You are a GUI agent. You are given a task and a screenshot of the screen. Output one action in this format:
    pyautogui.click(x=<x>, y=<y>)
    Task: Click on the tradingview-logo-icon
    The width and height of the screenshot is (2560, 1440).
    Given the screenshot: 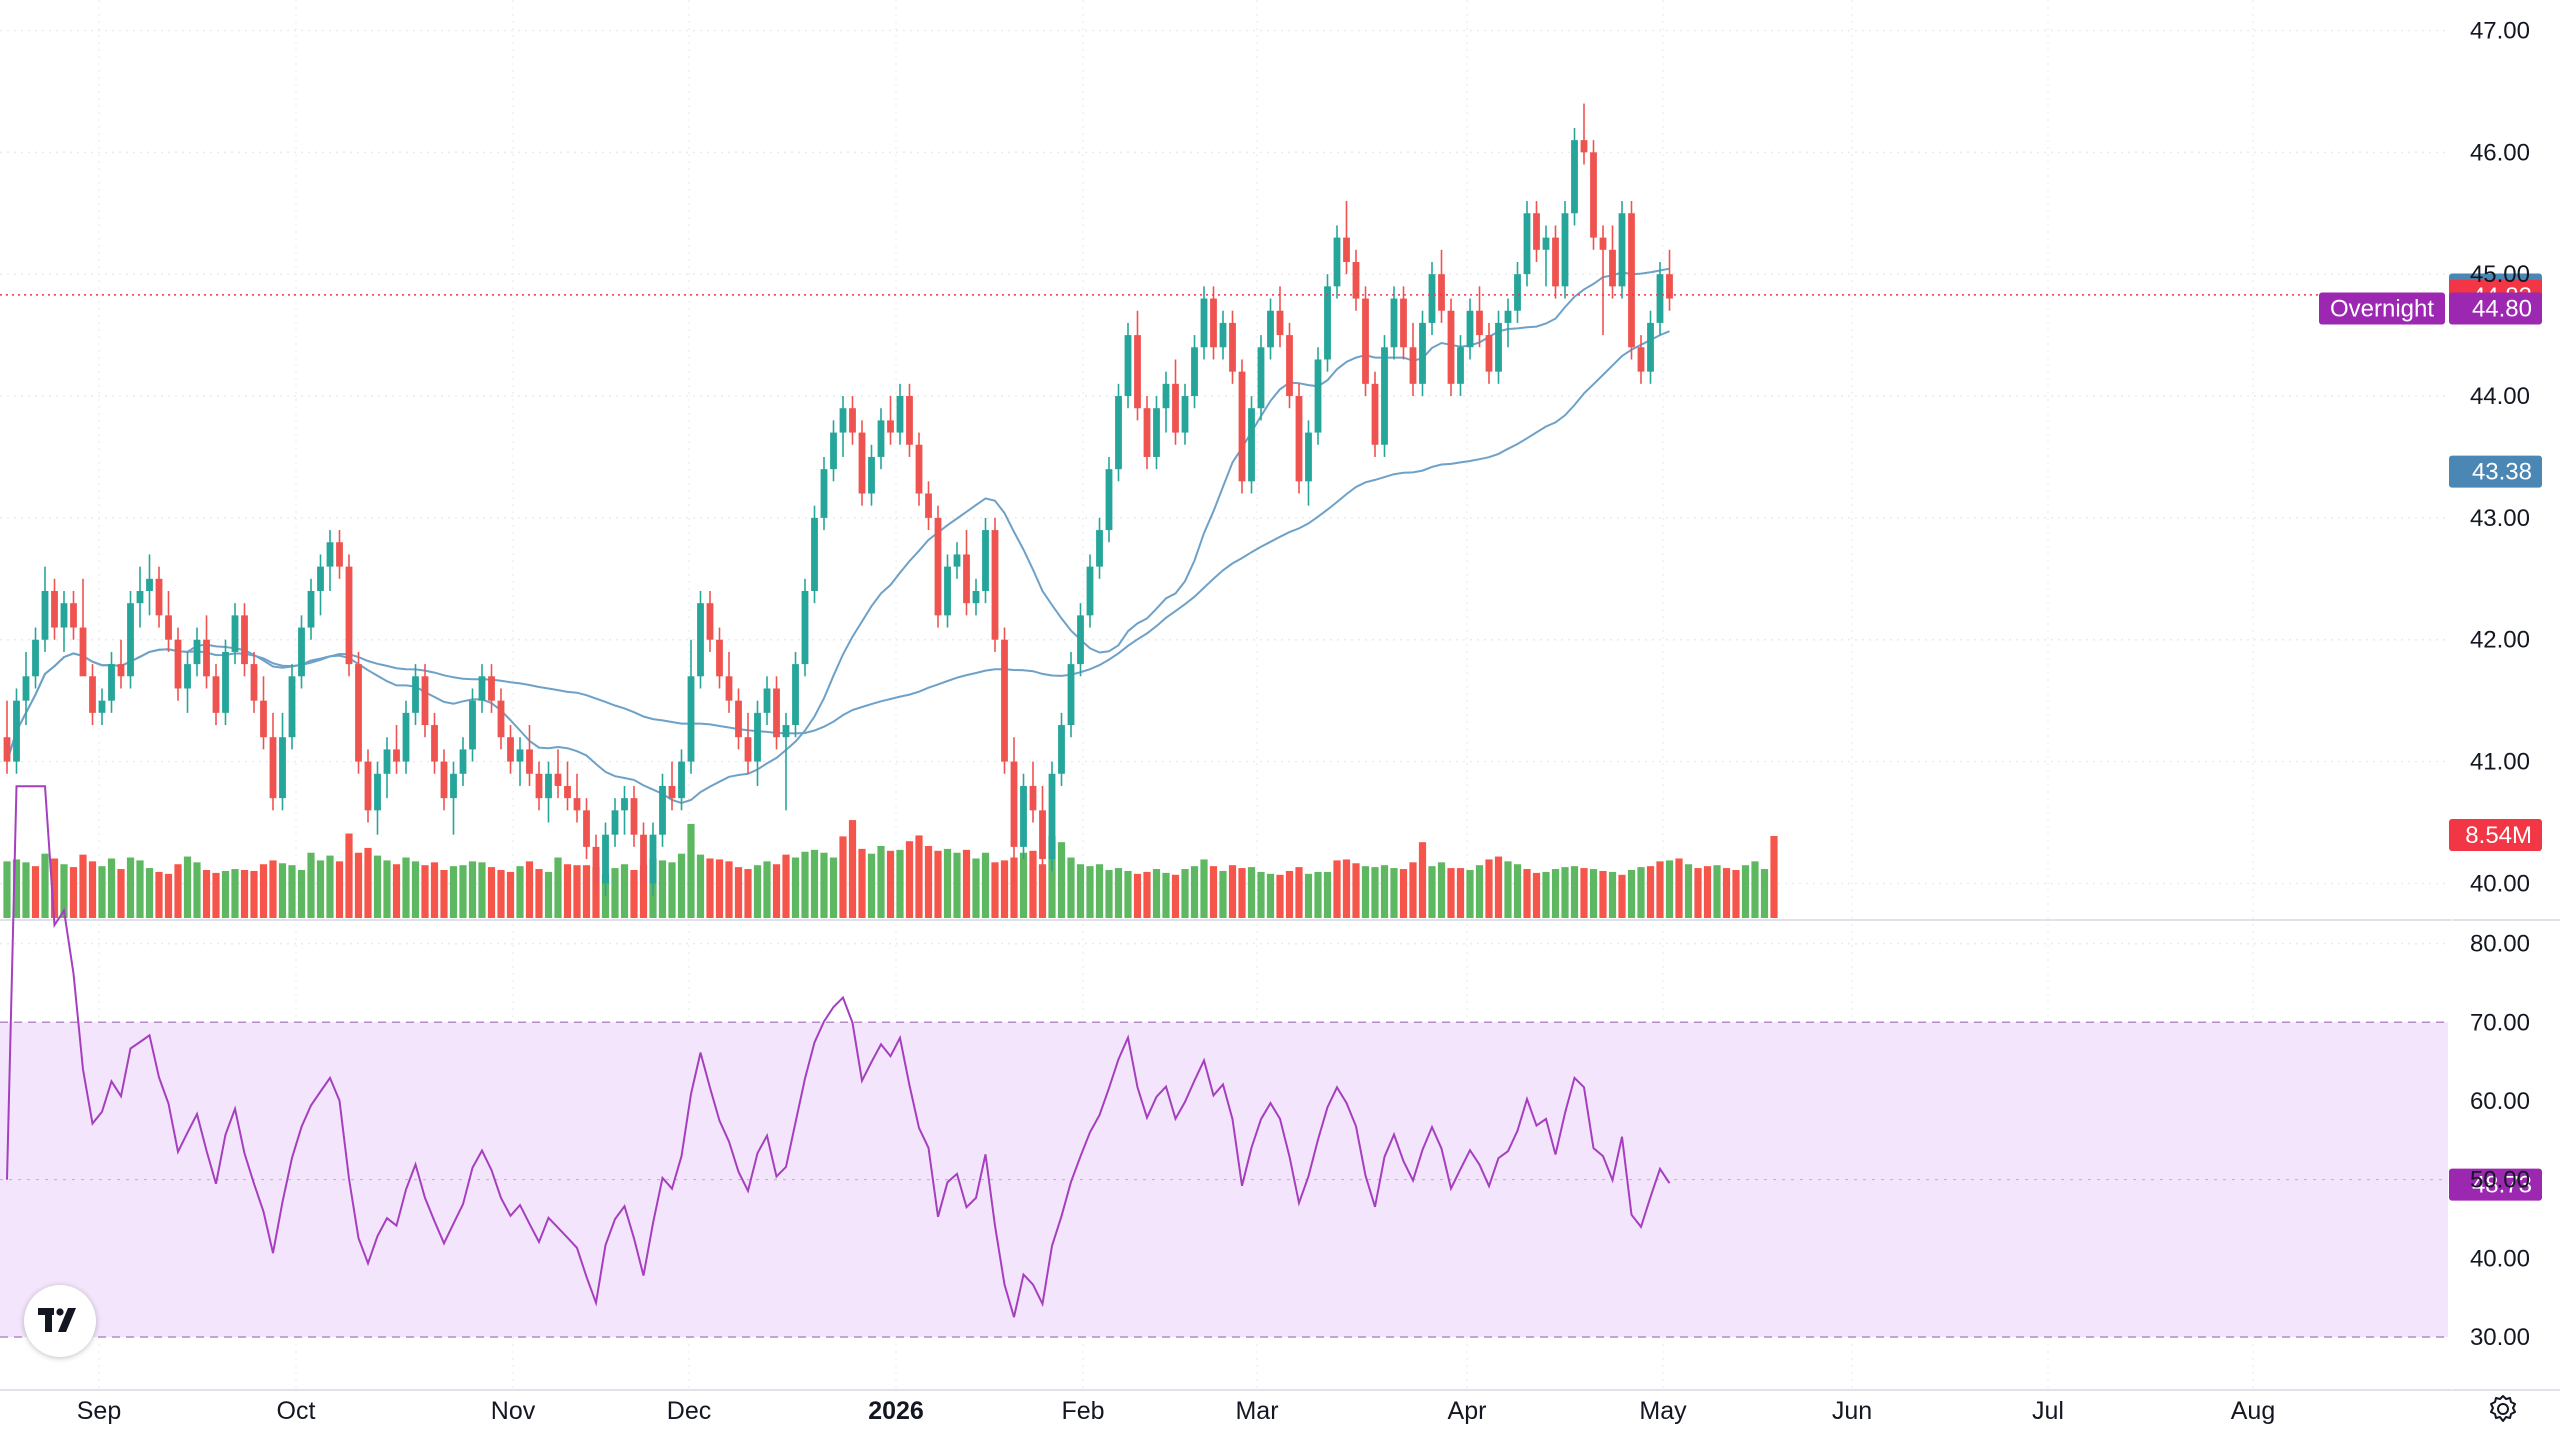 What is the action you would take?
    pyautogui.click(x=60, y=1321)
    